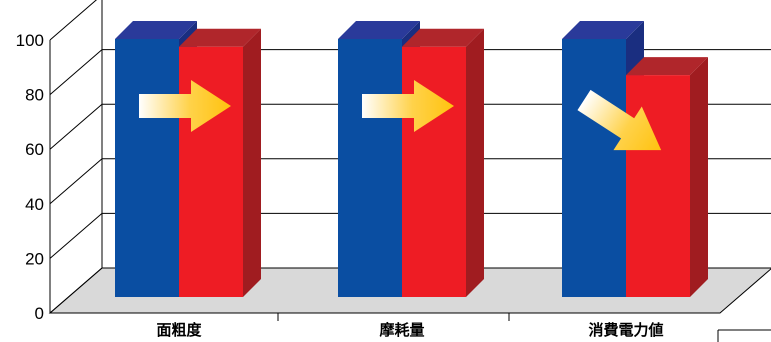 This screenshot has width=771, height=342. I want to click on y-tick-label: 20, so click(34, 258).